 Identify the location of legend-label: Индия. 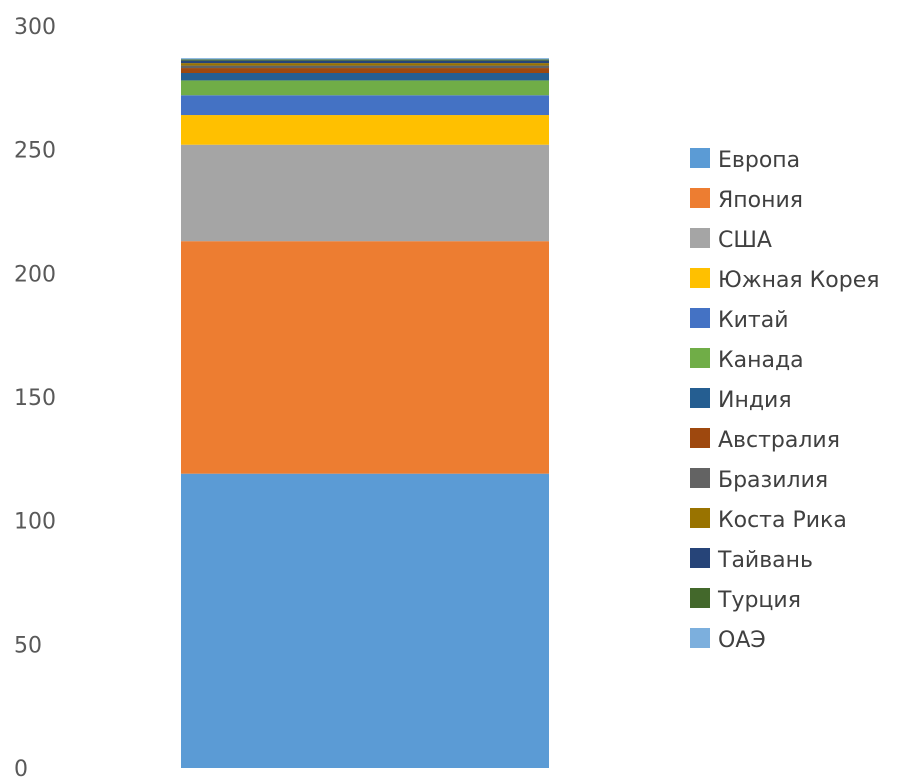
(755, 400).